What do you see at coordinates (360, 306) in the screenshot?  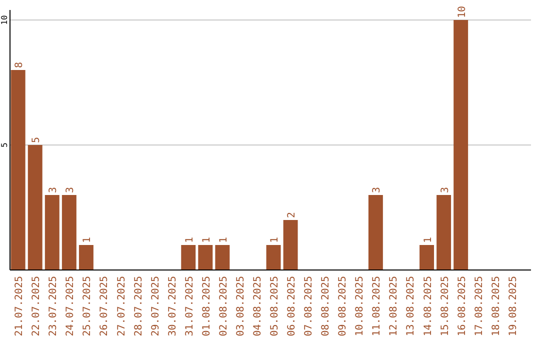 I see `x-tick-label: 10.08.2025` at bounding box center [360, 306].